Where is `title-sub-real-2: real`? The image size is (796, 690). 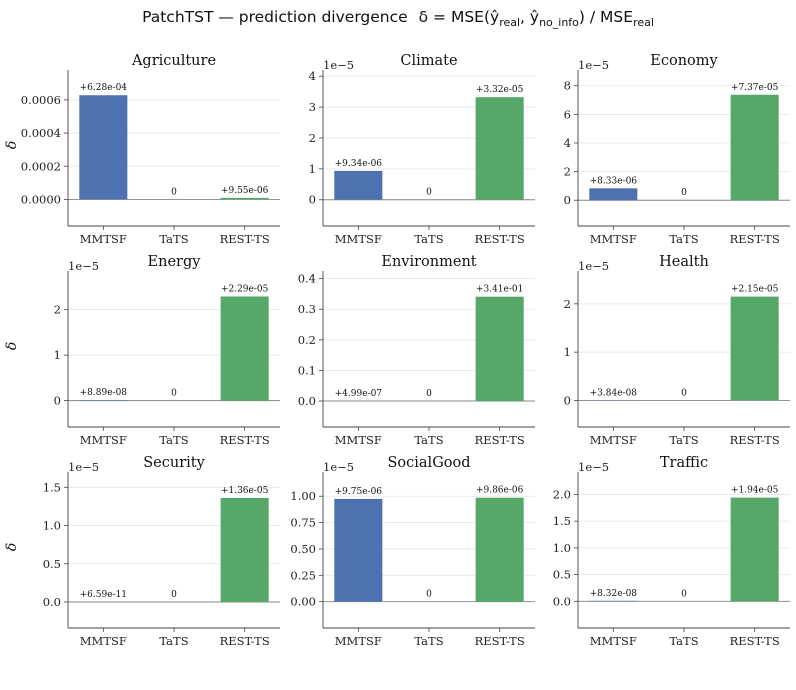 title-sub-real-2: real is located at coordinates (643, 22).